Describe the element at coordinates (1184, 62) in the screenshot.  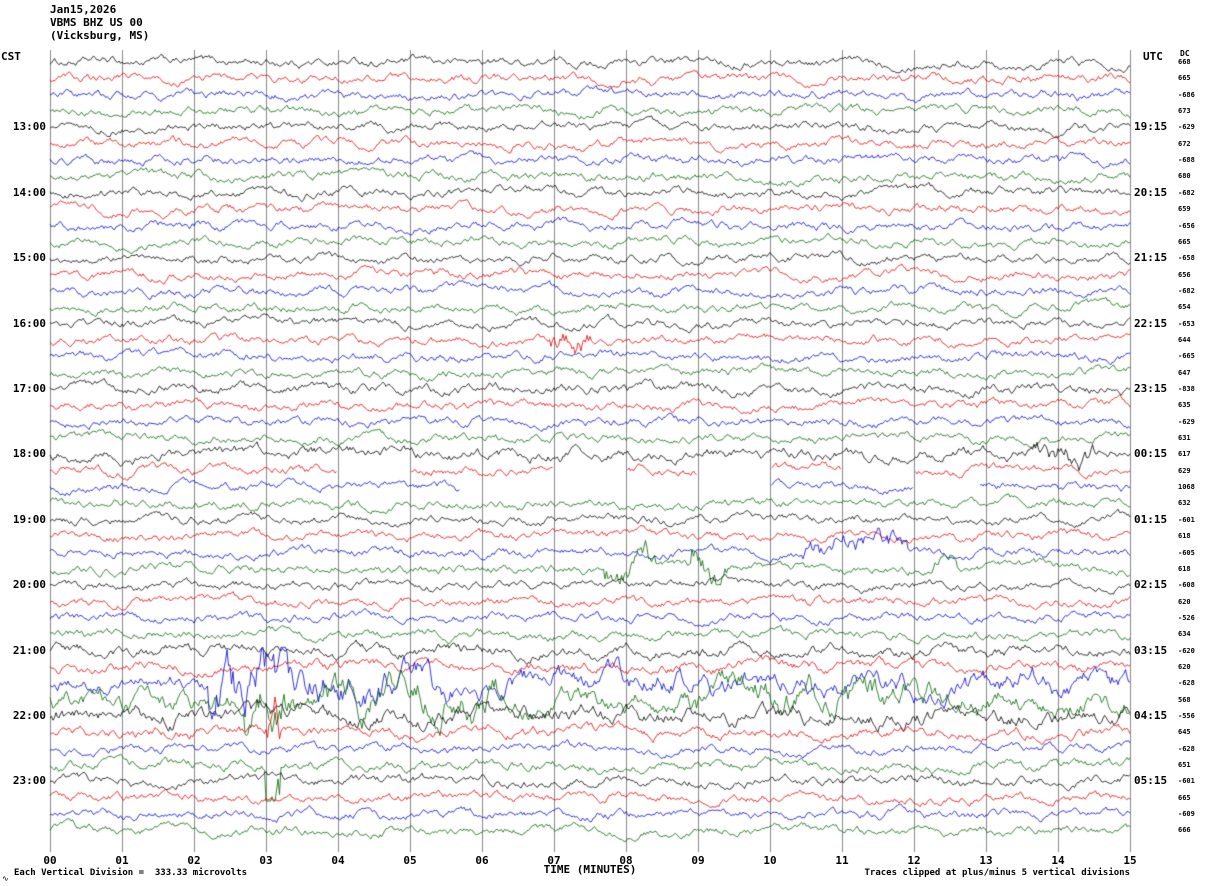
I see `dc-value: 668` at that location.